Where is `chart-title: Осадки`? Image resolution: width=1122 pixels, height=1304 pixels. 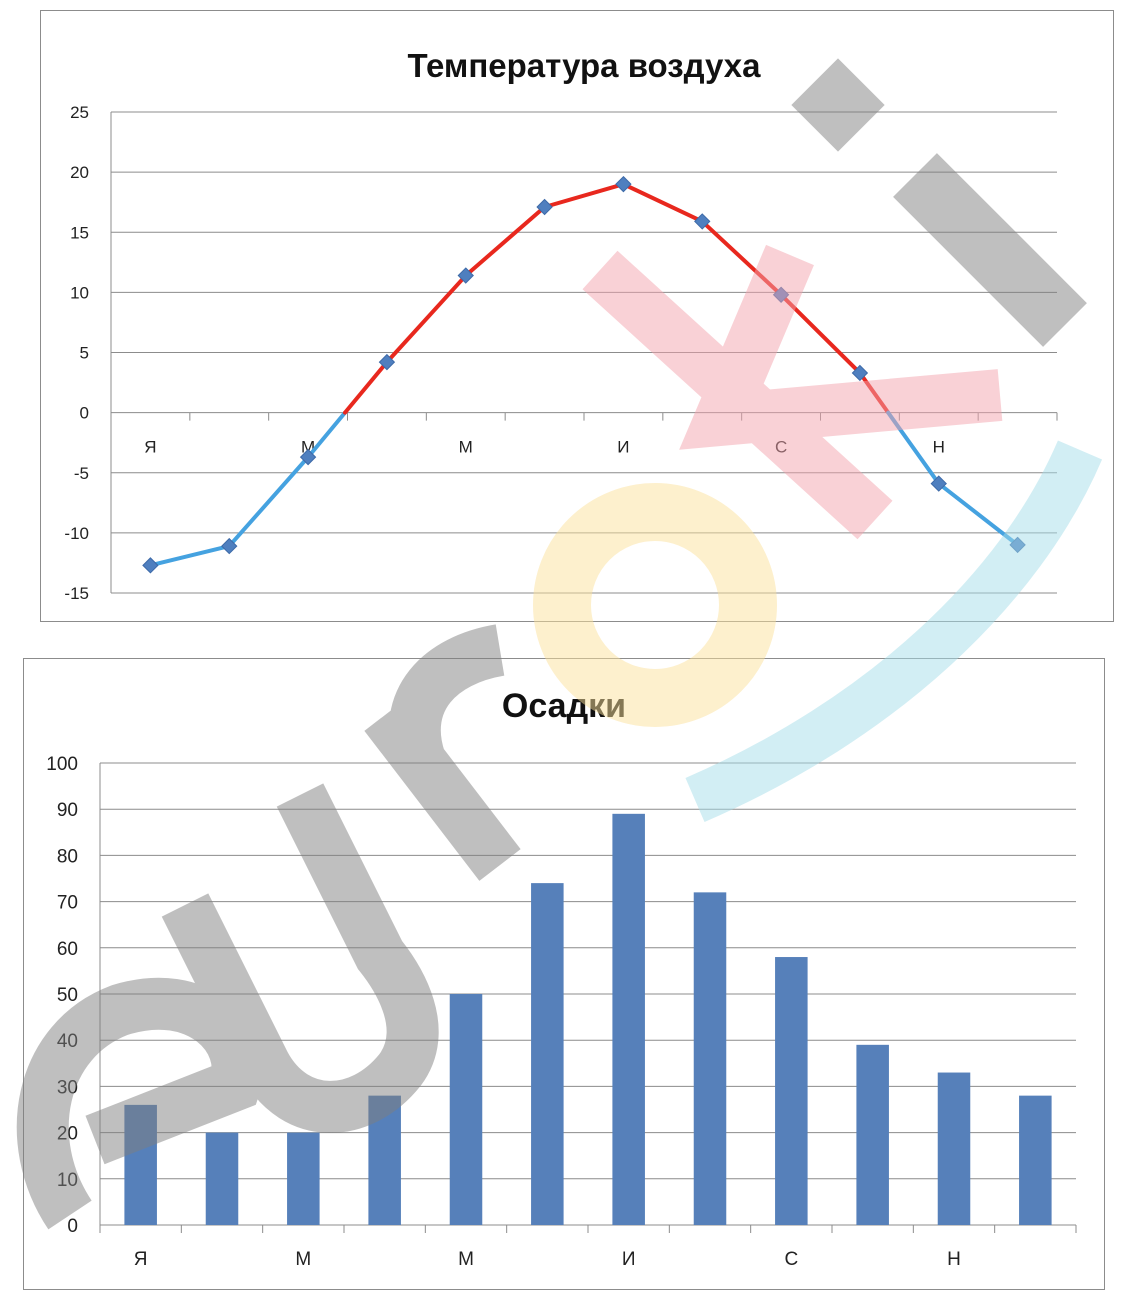
chart-title: Осадки is located at coordinates (564, 706).